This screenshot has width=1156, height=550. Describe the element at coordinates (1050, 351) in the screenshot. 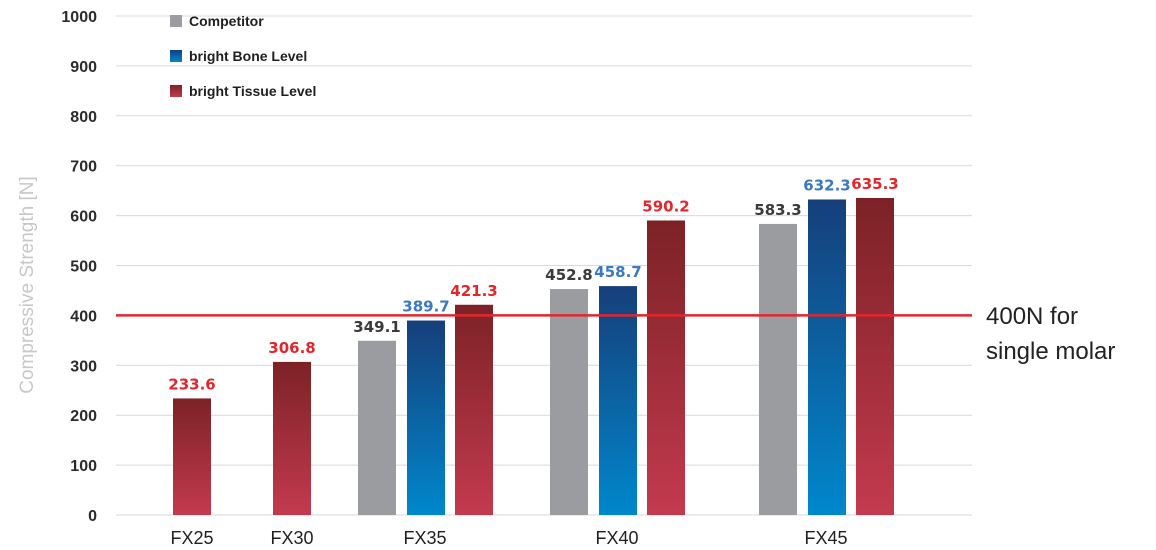

I see `reference-line-label: single molar` at that location.